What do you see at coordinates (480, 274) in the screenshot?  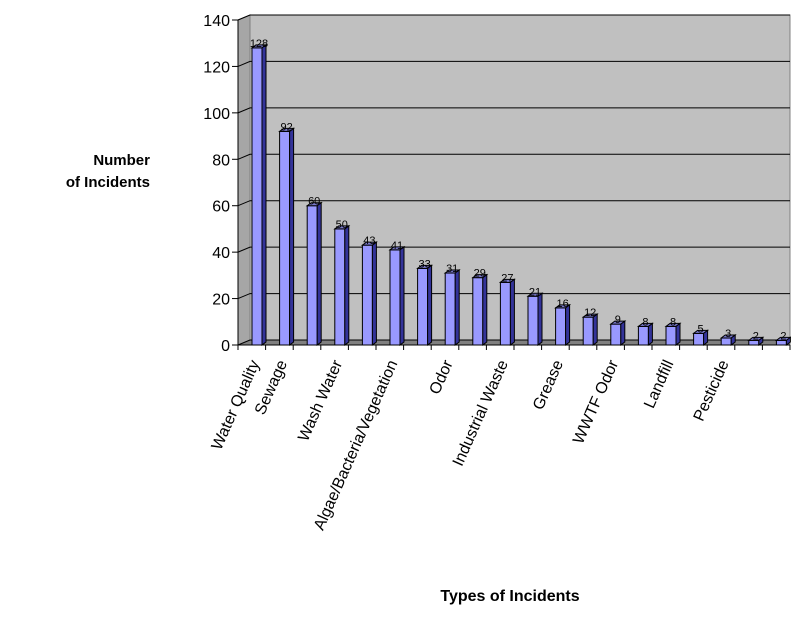 I see `data-label: 29` at bounding box center [480, 274].